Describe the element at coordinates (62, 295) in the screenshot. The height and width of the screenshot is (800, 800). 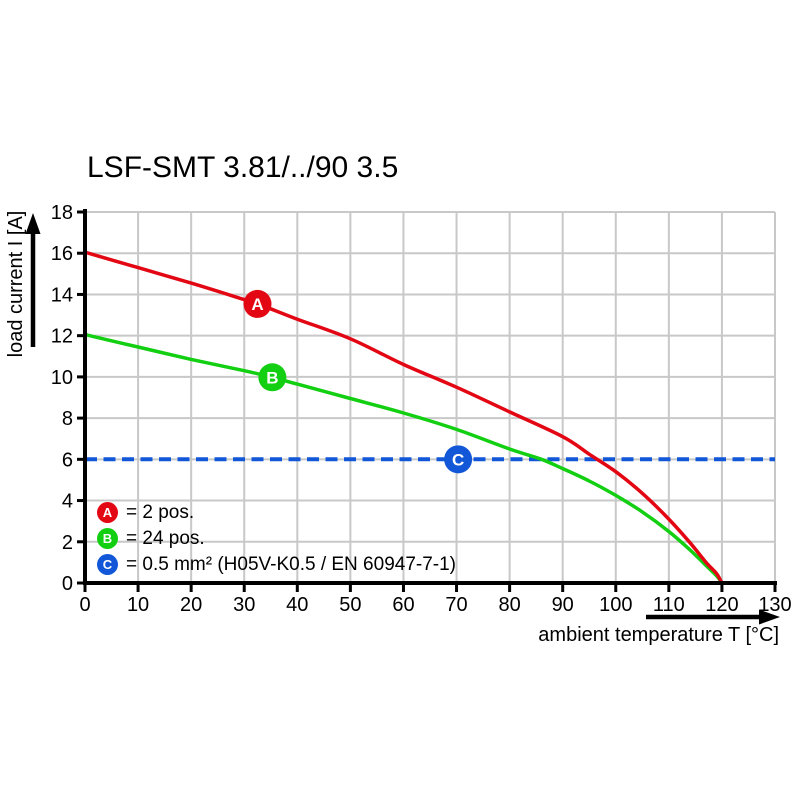
I see `y-tick-label-14: 14` at that location.